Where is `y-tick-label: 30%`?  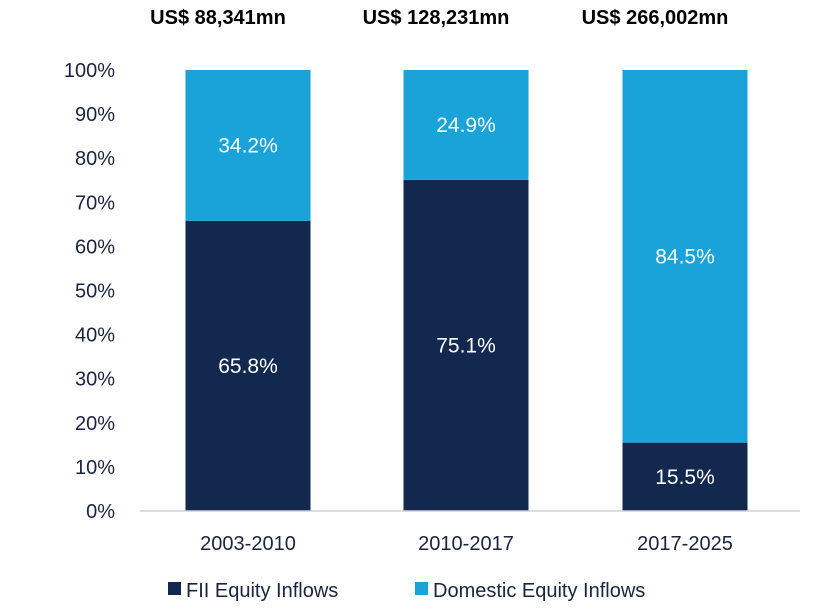 y-tick-label: 30% is located at coordinates (95, 380).